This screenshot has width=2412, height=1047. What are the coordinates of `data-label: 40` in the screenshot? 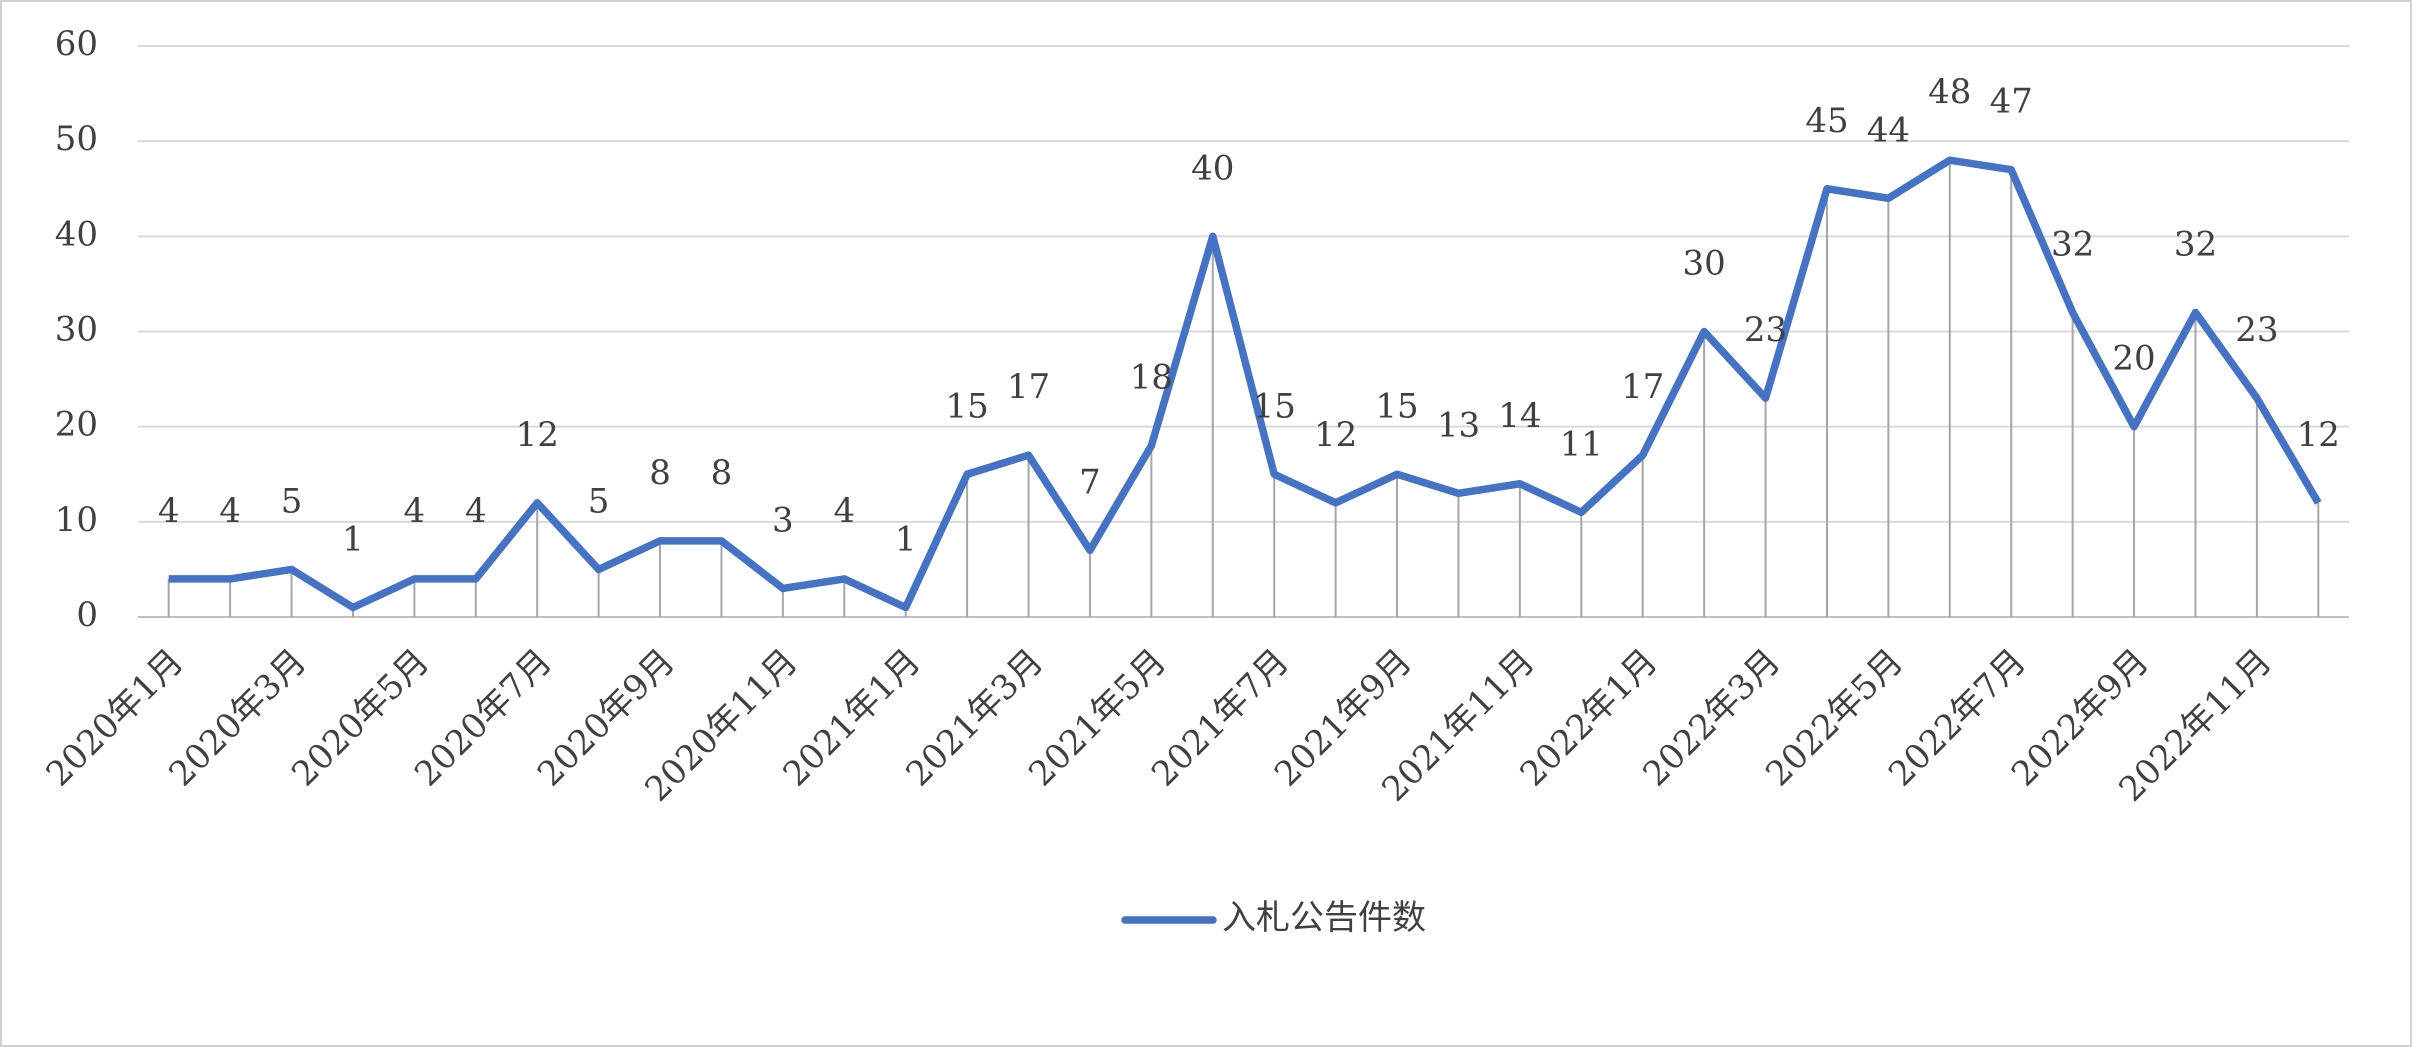 It's located at (1212, 168).